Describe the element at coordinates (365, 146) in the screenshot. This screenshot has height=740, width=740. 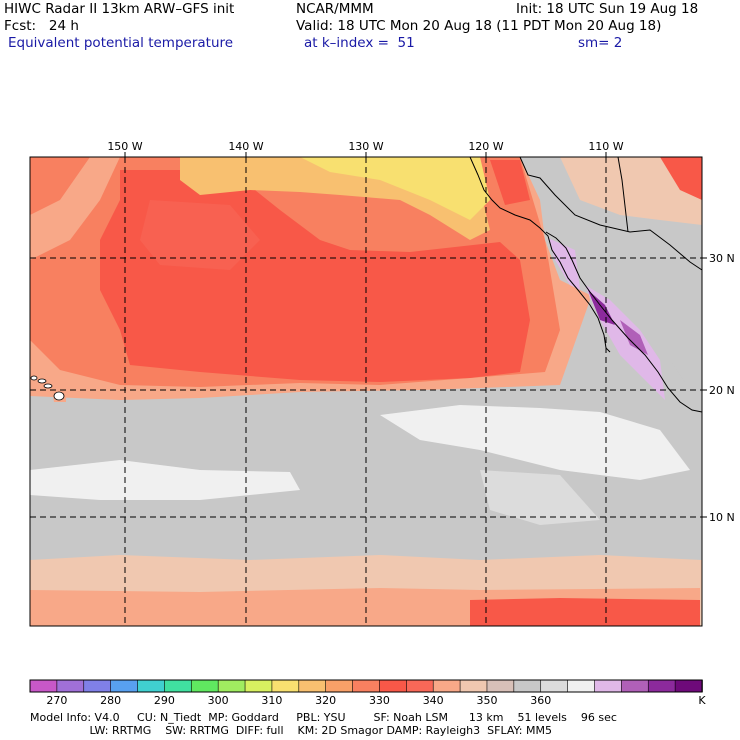
I see `lon-label-130w: 130 W` at that location.